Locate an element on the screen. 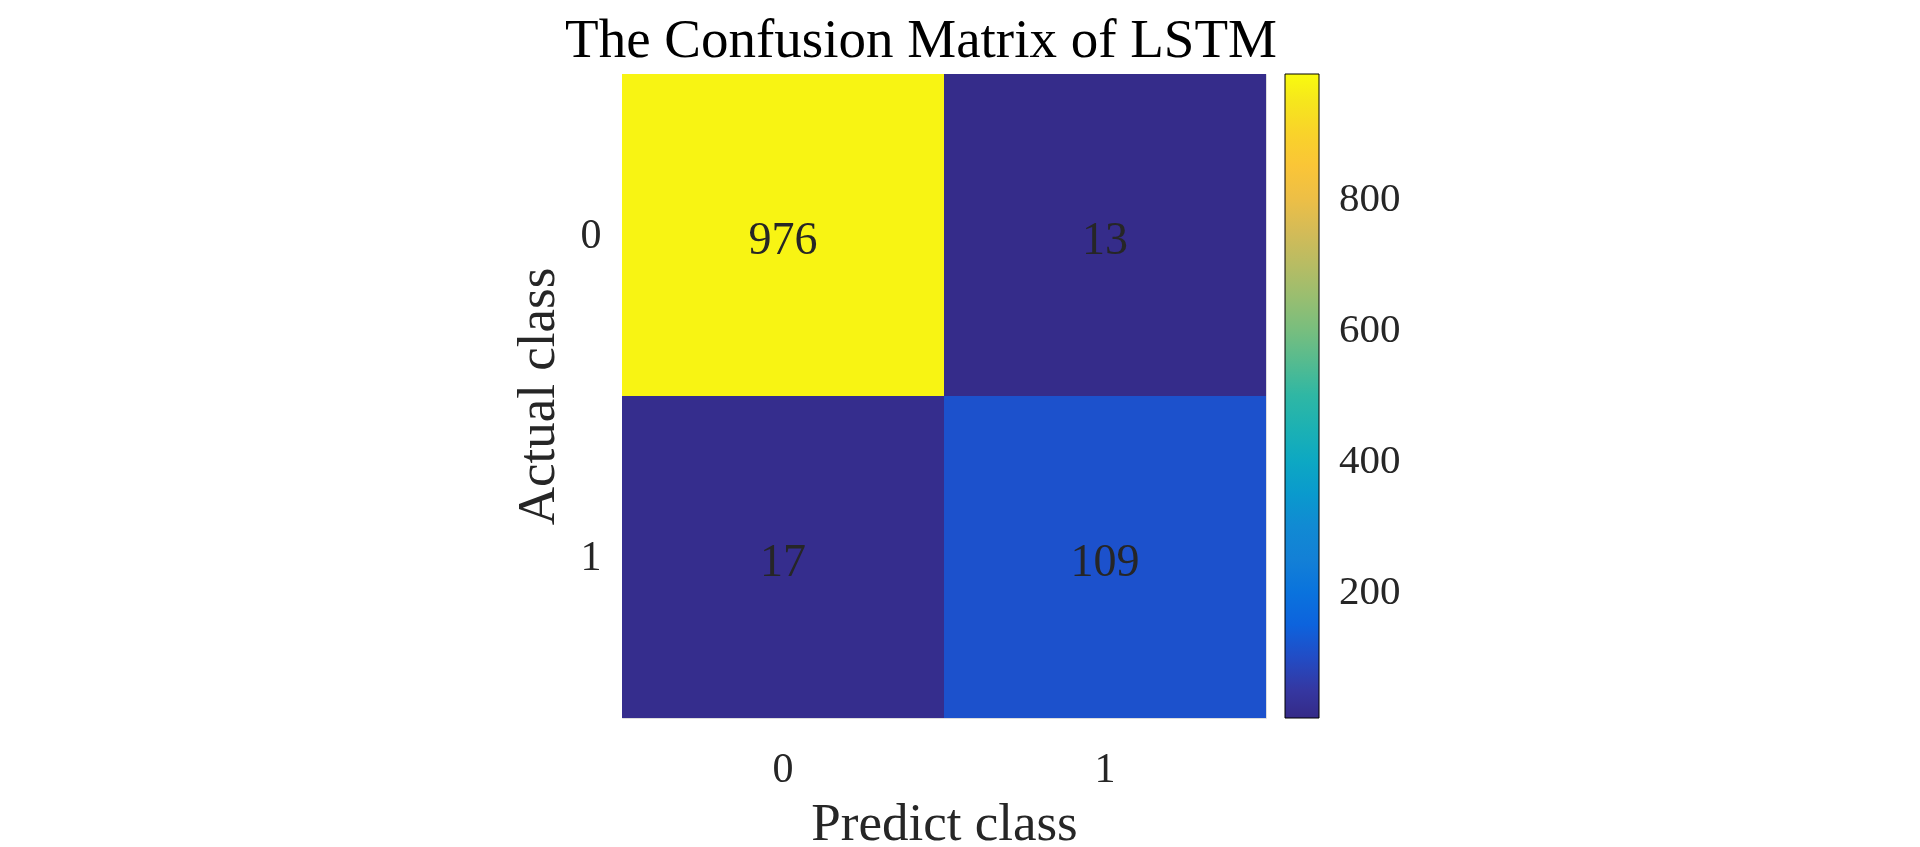  color-bar-label: 200 is located at coordinates (1370, 590).